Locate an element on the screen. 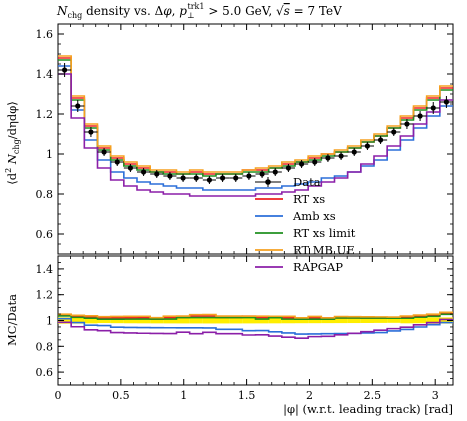 Image resolution: width=467 pixels, height=421 pixels. y-main-tick-label: 1.2 is located at coordinates (45, 114).